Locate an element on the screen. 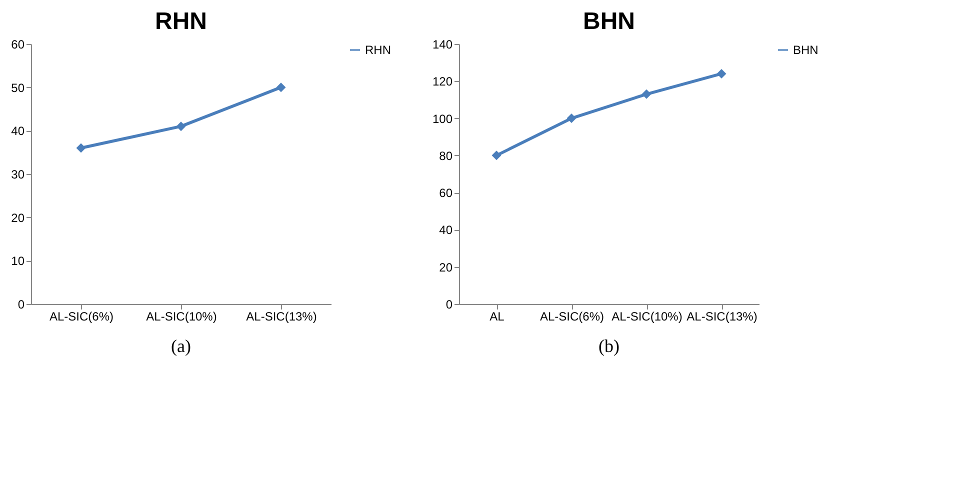 This screenshot has width=961, height=481. y-tick-label: 50 is located at coordinates (18, 87).